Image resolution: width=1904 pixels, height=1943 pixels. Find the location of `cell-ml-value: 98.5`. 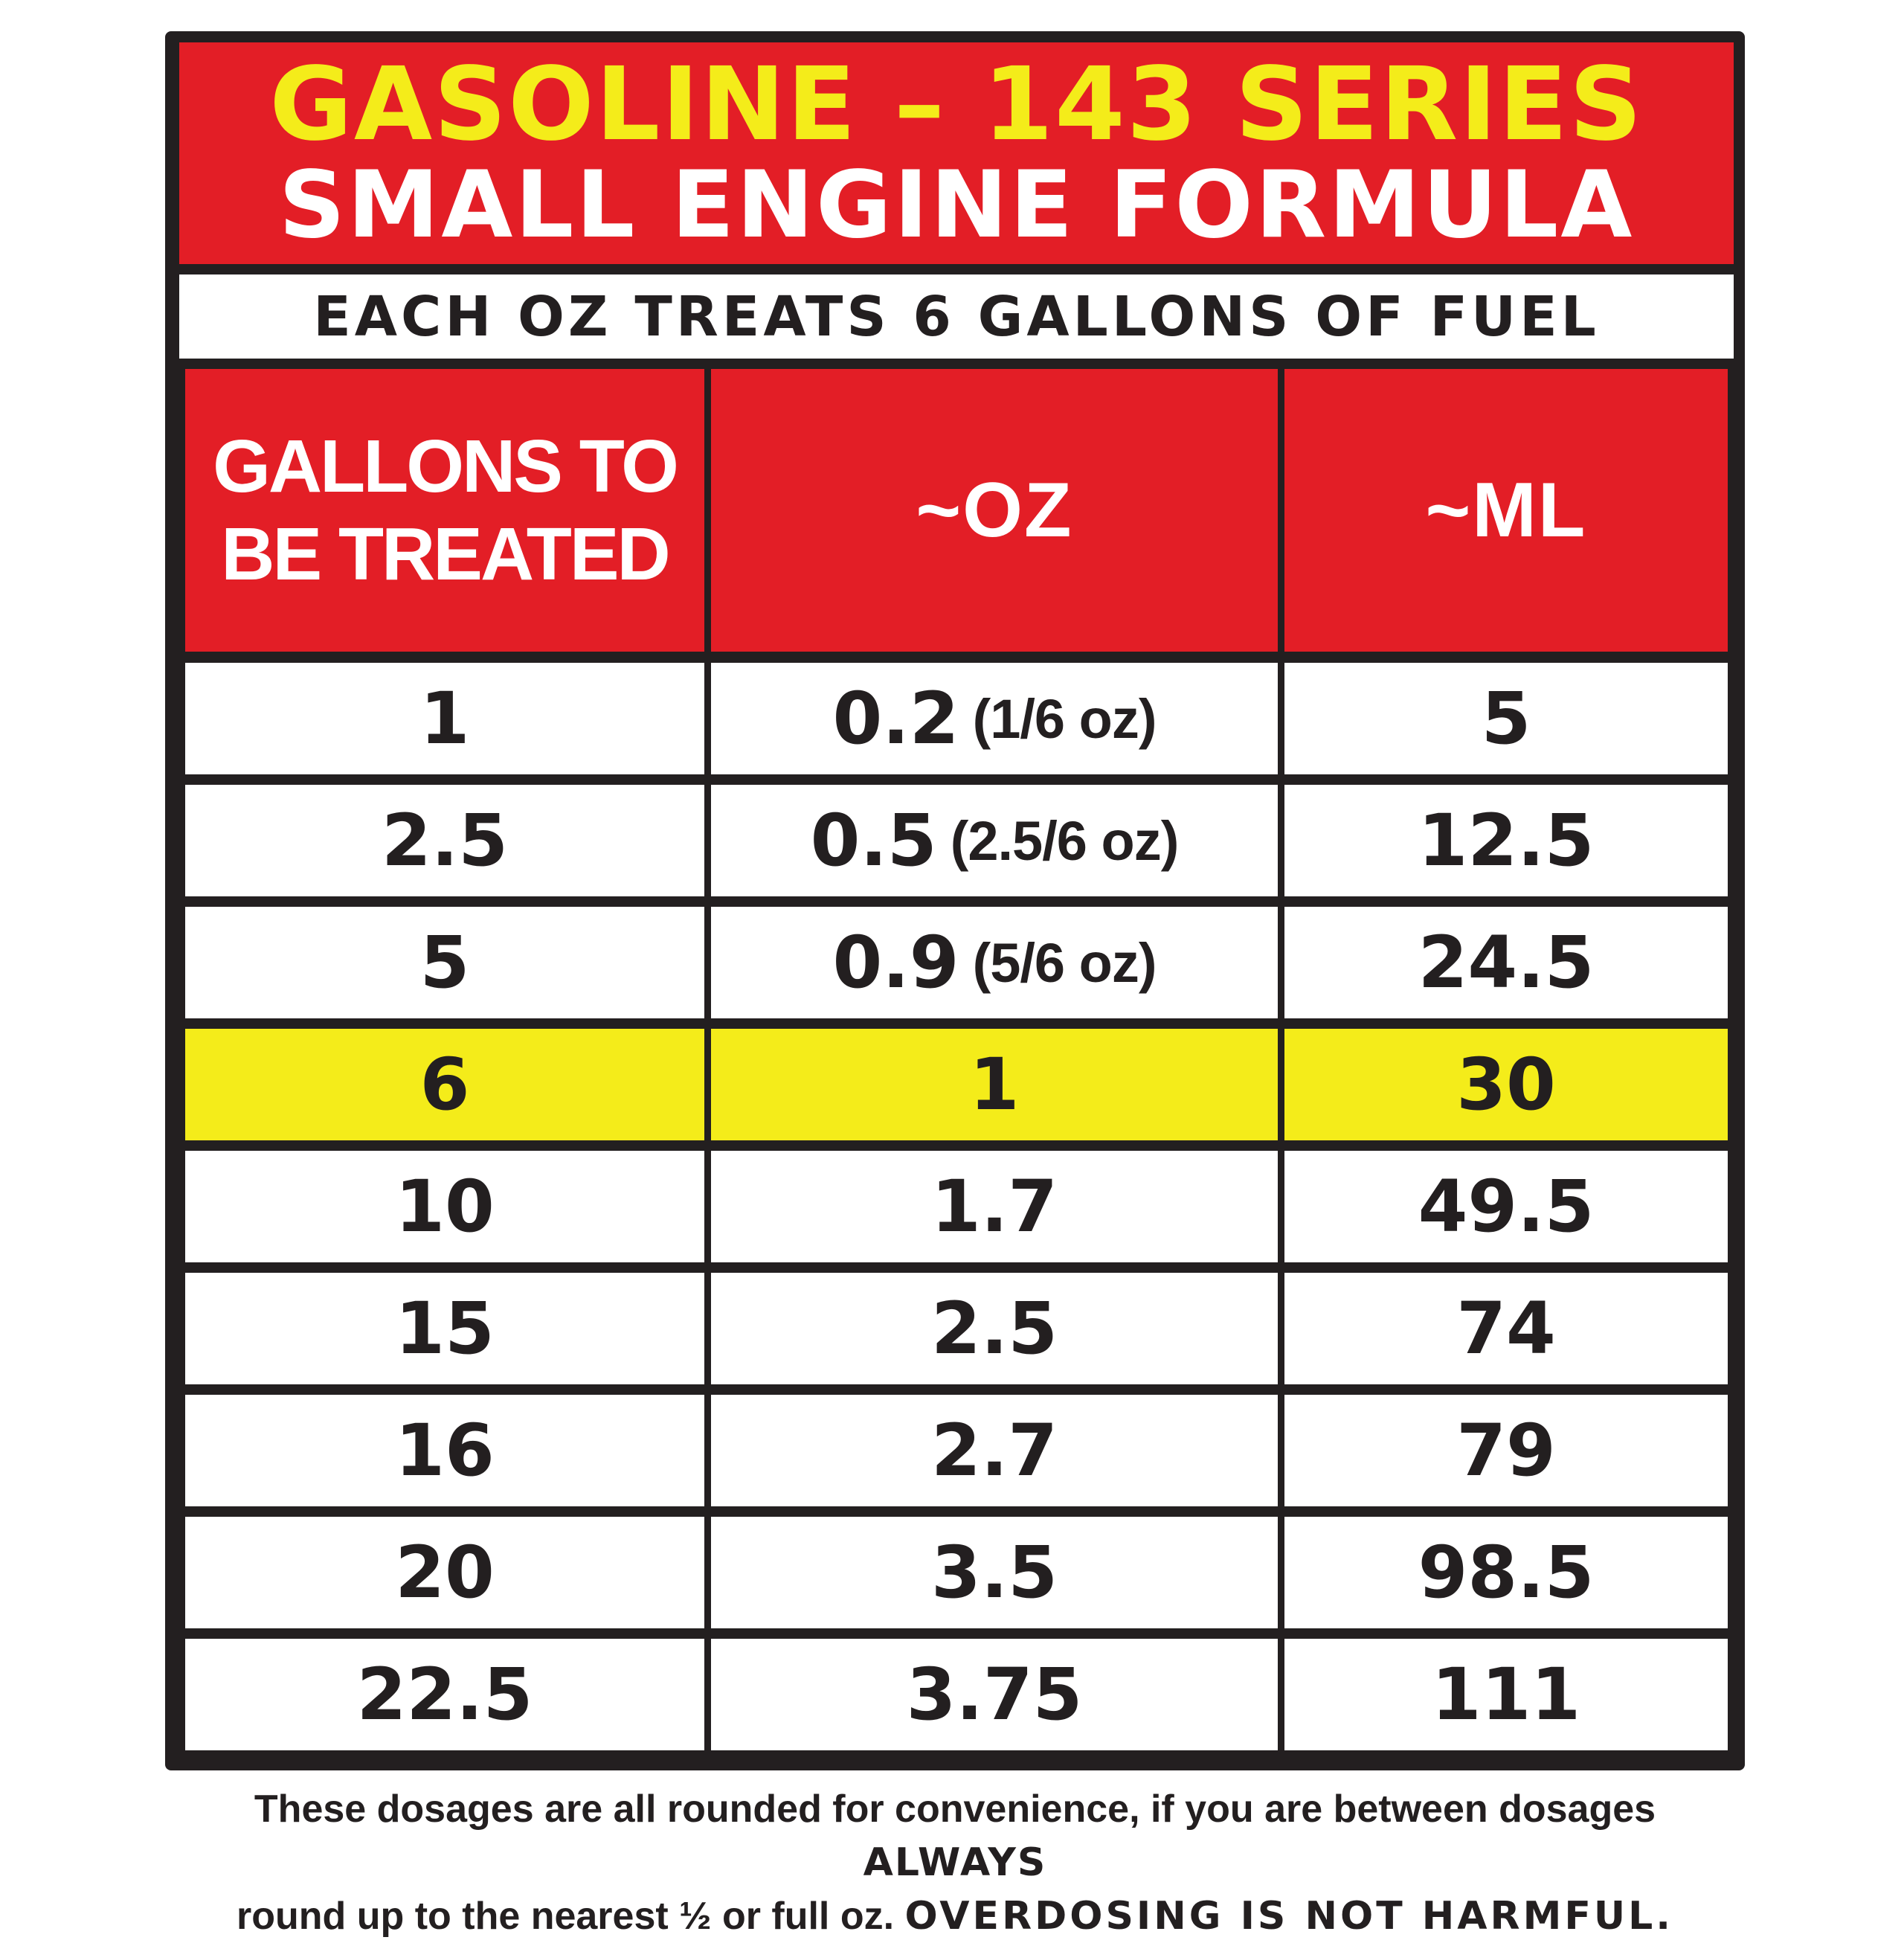

cell-ml-value: 98.5 is located at coordinates (1507, 1572).